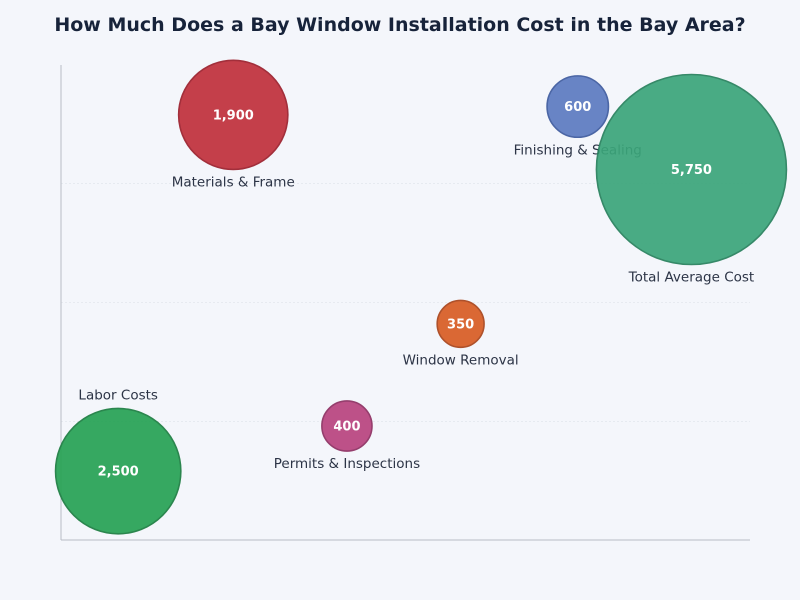  I want to click on bubble-value-label: 600, so click(577, 107).